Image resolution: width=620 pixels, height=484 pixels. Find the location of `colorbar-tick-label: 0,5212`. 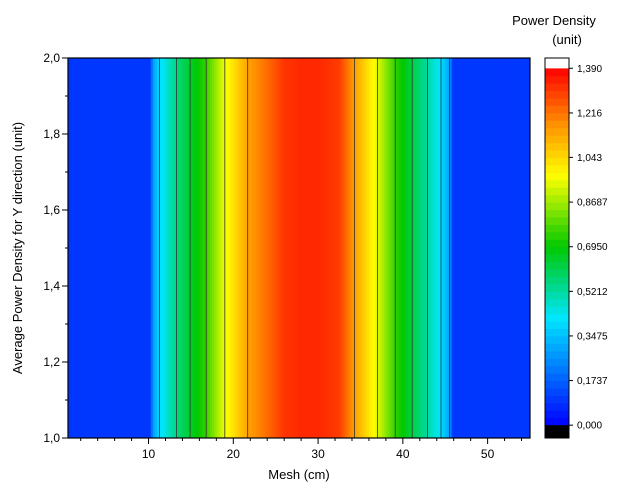

colorbar-tick-label: 0,5212 is located at coordinates (592, 292).